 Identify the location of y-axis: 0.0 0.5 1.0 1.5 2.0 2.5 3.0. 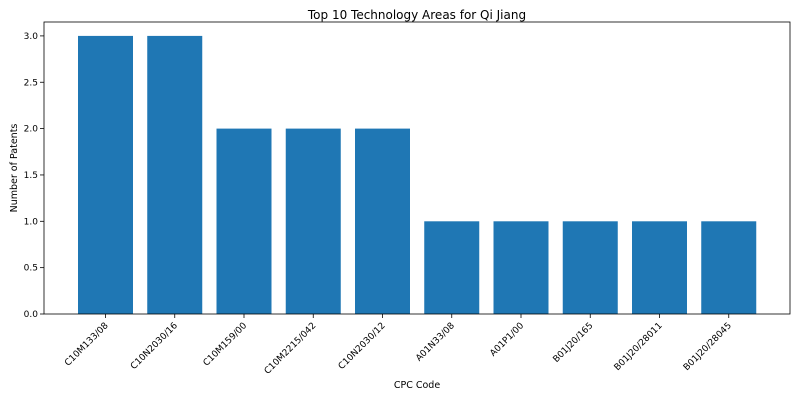
(34, 176).